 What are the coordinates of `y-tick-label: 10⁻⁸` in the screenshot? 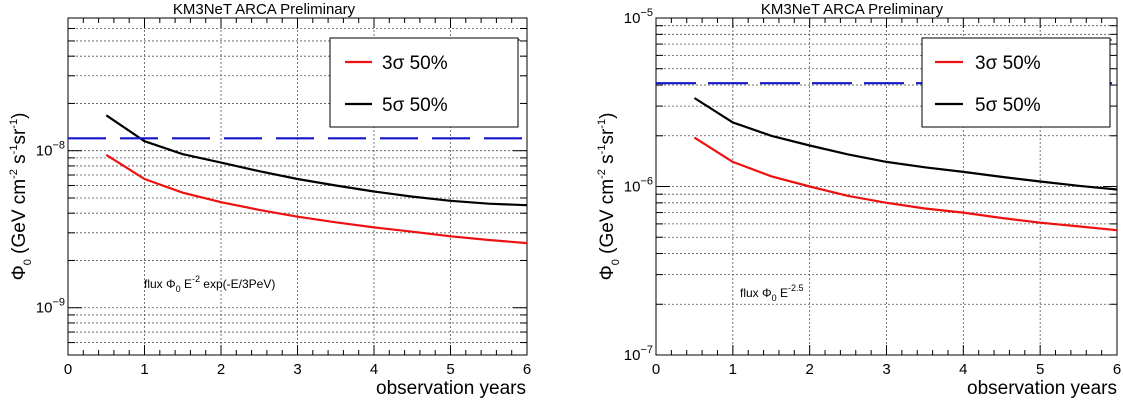 It's located at (50, 150).